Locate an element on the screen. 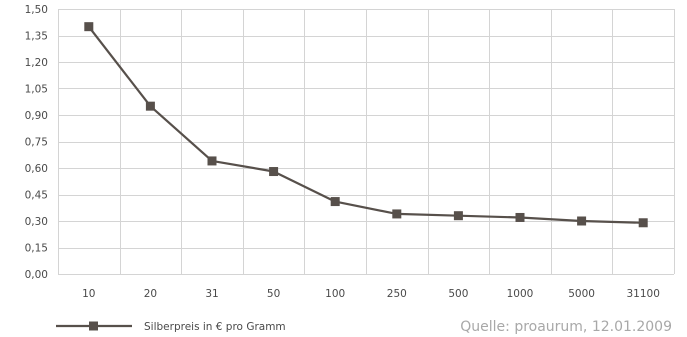 This screenshot has width=687, height=337. legend: Silberpreis in € pro Gramm is located at coordinates (171, 327).